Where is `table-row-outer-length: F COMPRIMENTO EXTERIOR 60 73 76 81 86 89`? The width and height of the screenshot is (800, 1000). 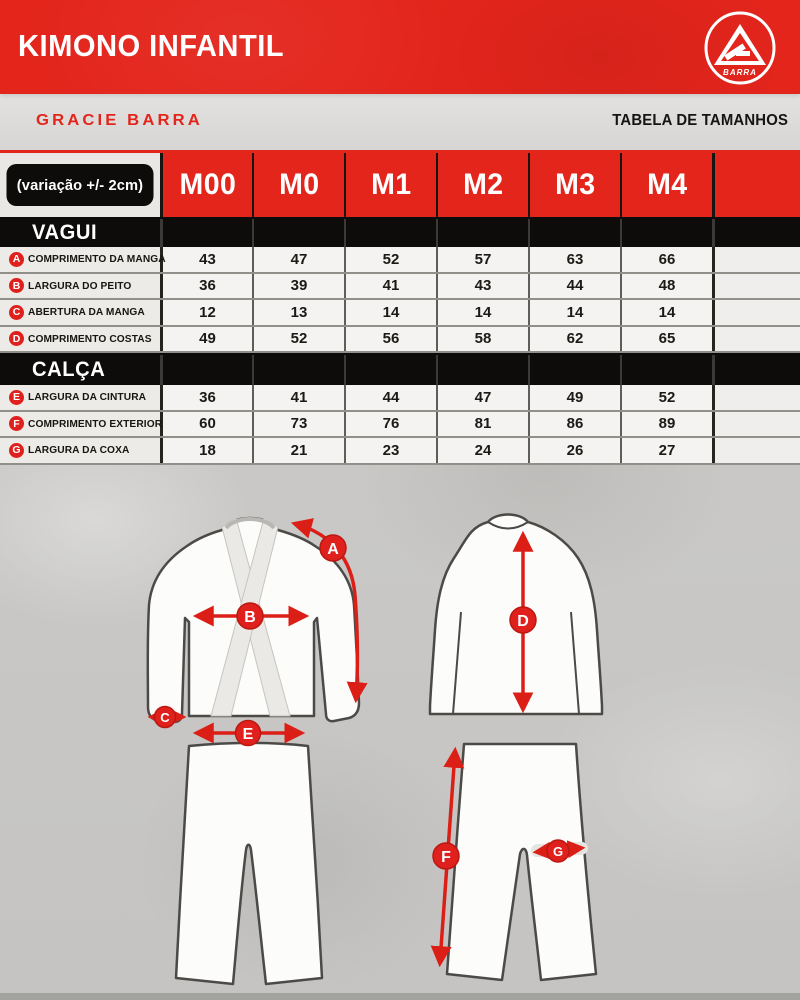 table-row-outer-length: F COMPRIMENTO EXTERIOR 60 73 76 81 86 89 is located at coordinates (400, 424).